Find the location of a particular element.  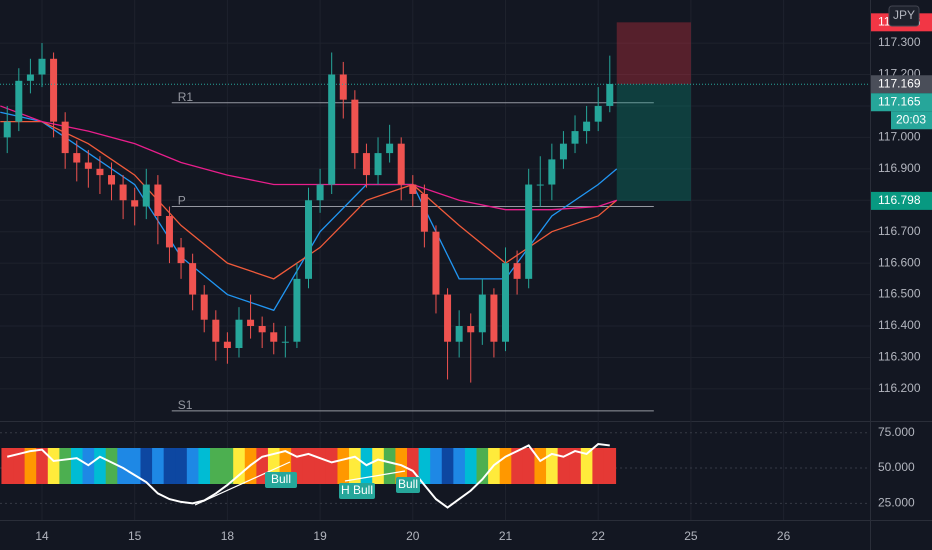

oscillator-line is located at coordinates (308, 475).